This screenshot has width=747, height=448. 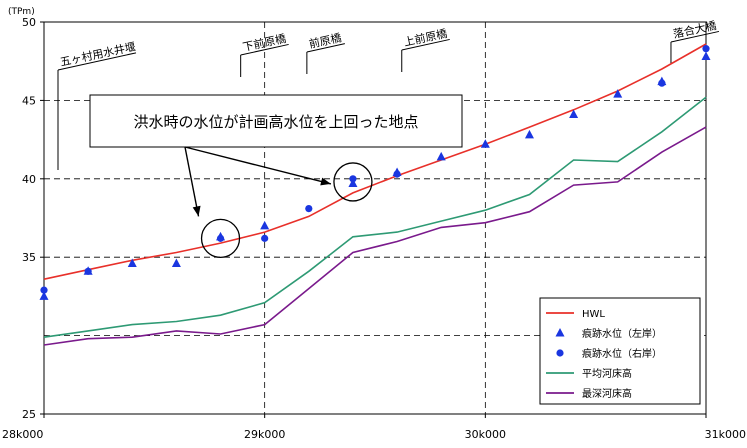 What do you see at coordinates (607, 373) in the screenshot?
I see `legend-label: 平均河床高` at bounding box center [607, 373].